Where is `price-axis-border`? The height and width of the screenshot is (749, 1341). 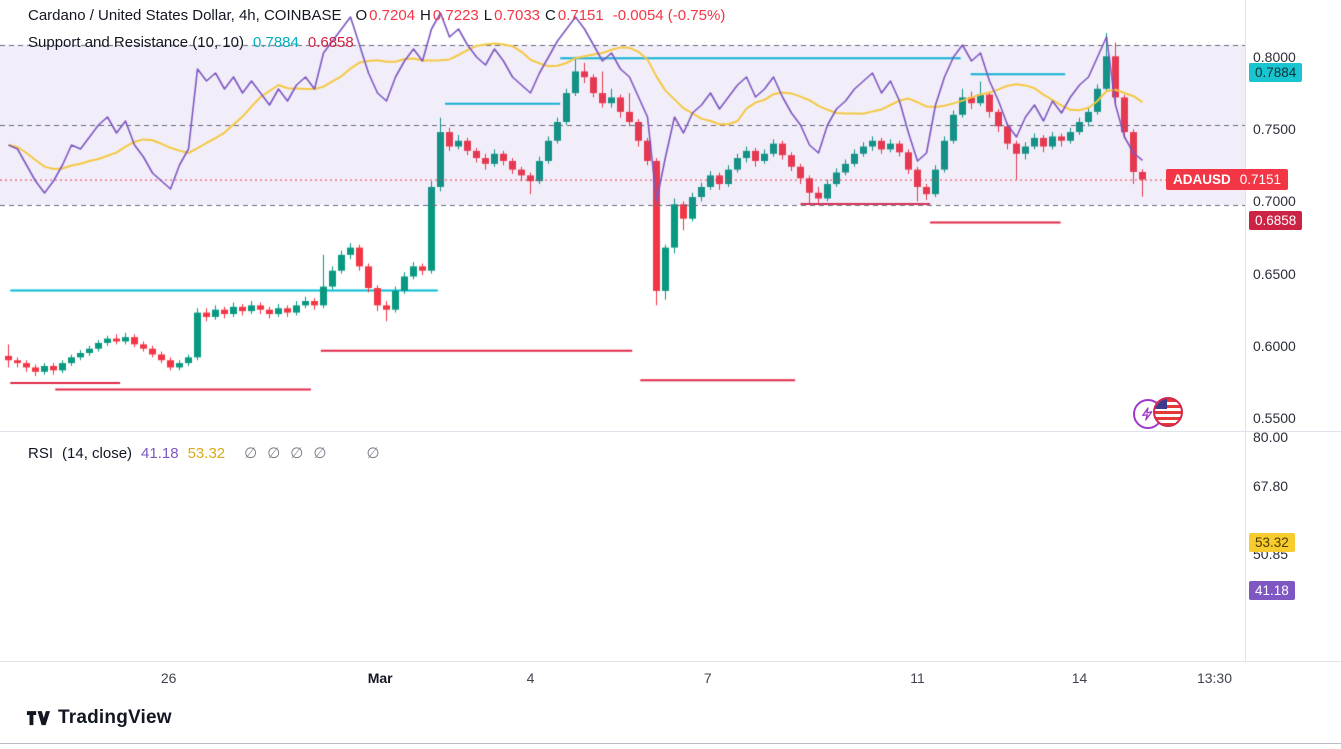 price-axis-border is located at coordinates (1245, 350).